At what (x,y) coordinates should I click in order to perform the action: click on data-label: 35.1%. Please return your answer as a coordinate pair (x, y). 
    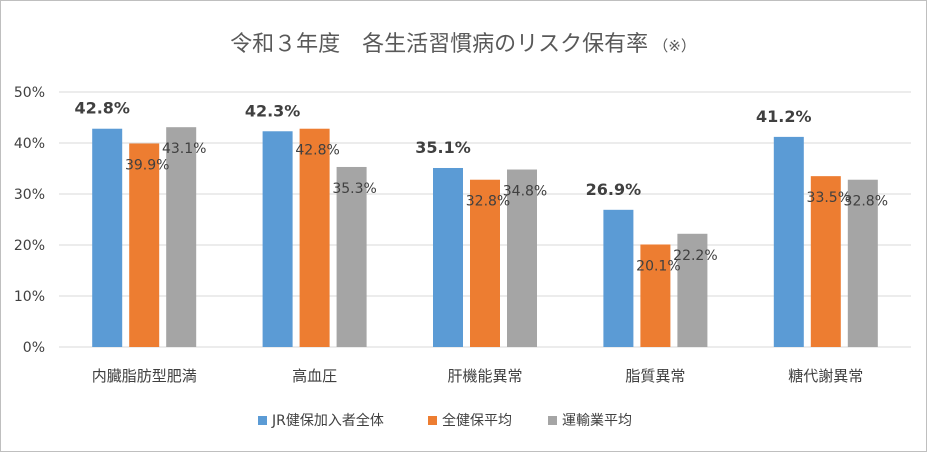
    Looking at the image, I should click on (443, 147).